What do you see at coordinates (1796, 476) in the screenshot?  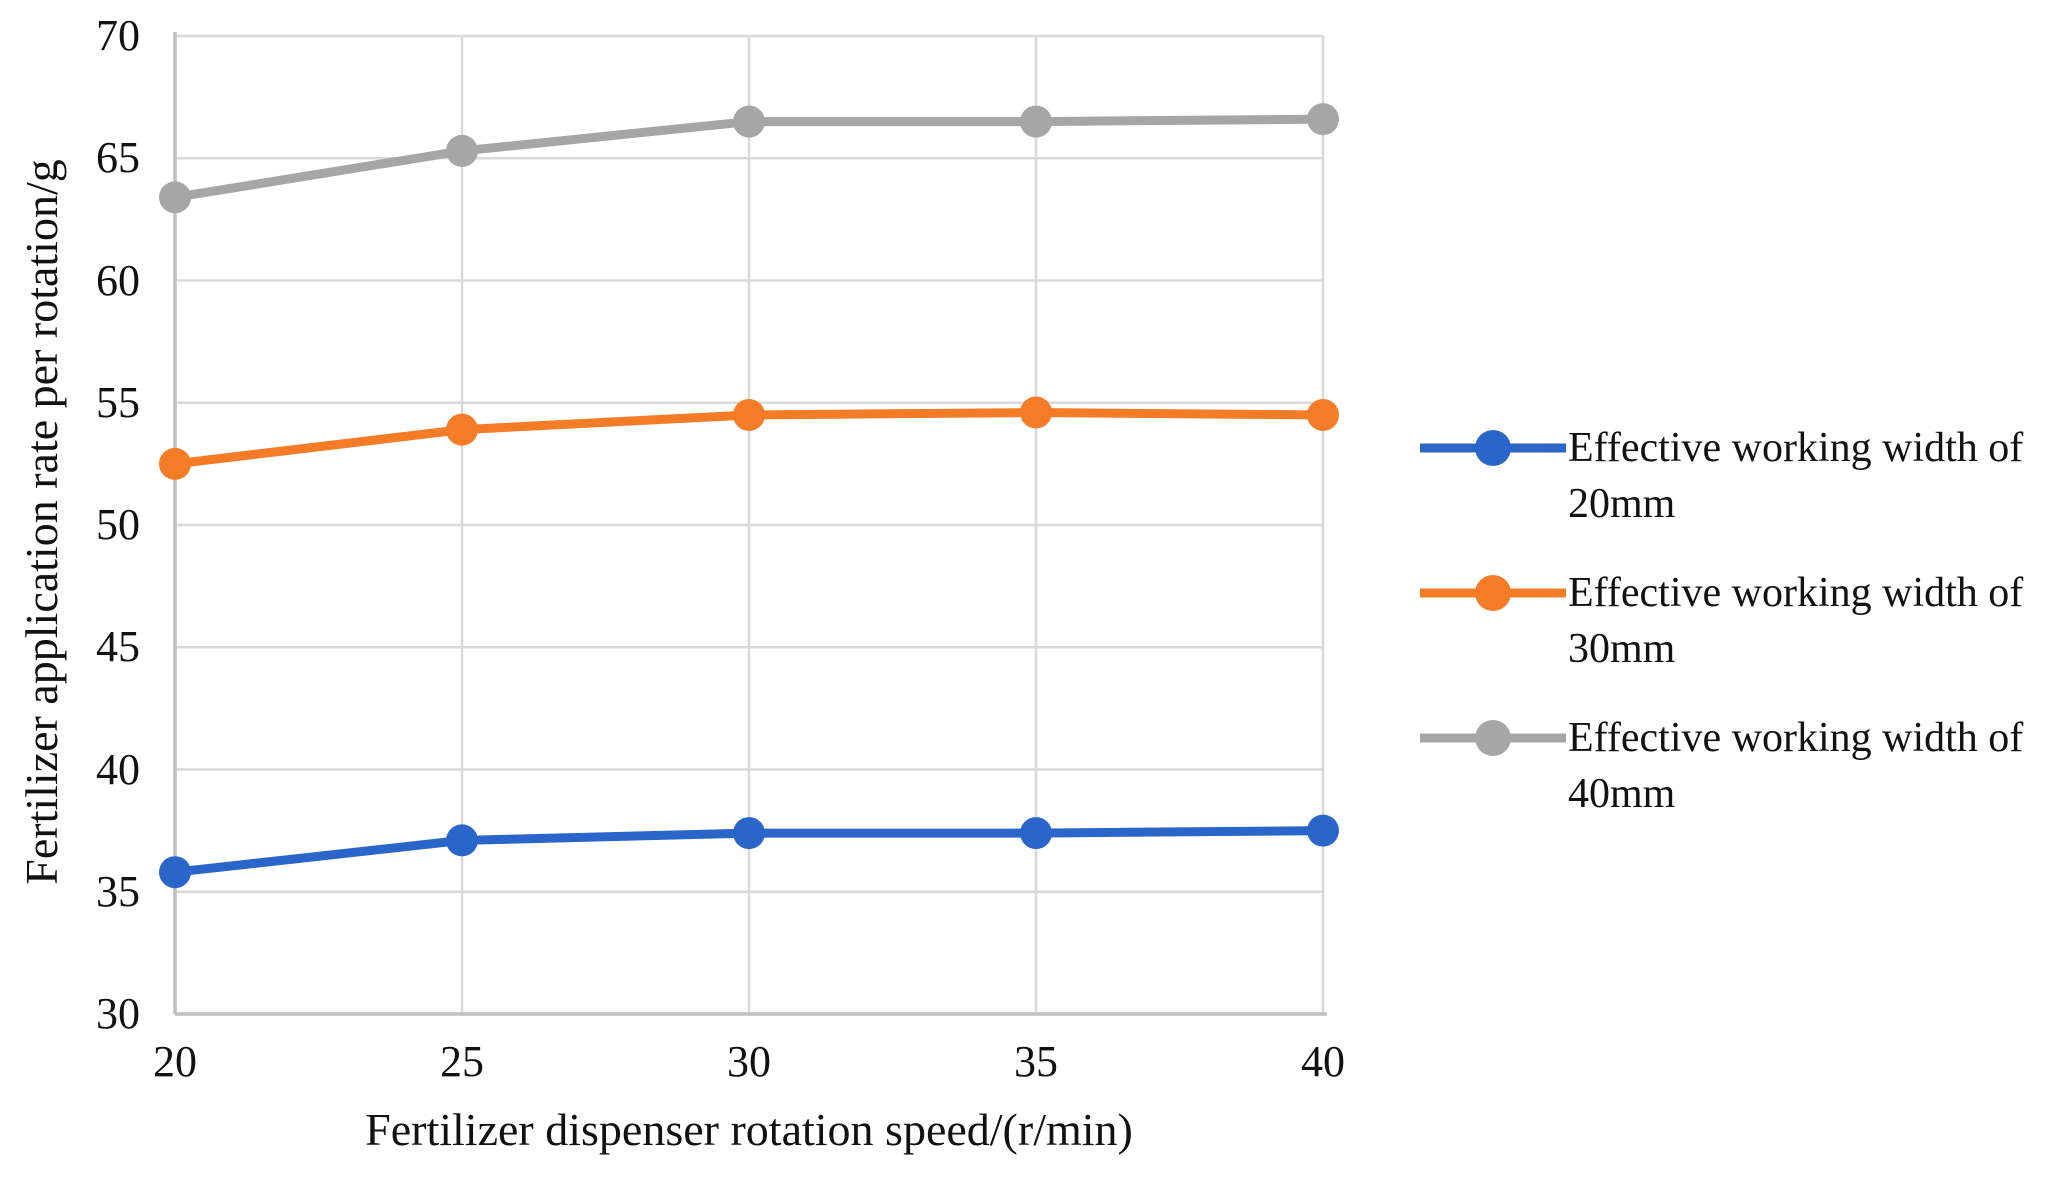 I see `legend-item-label: Effective working width of 20mm` at bounding box center [1796, 476].